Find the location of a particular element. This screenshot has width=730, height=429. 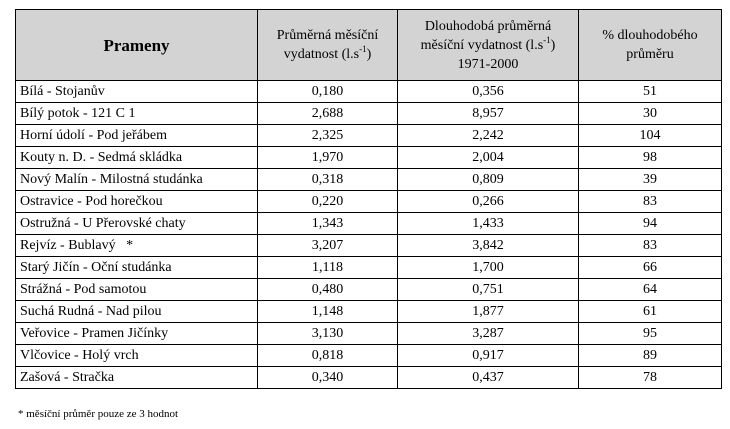

spring-name-cell: Ostravice - Pod horečkou is located at coordinates (136, 201).